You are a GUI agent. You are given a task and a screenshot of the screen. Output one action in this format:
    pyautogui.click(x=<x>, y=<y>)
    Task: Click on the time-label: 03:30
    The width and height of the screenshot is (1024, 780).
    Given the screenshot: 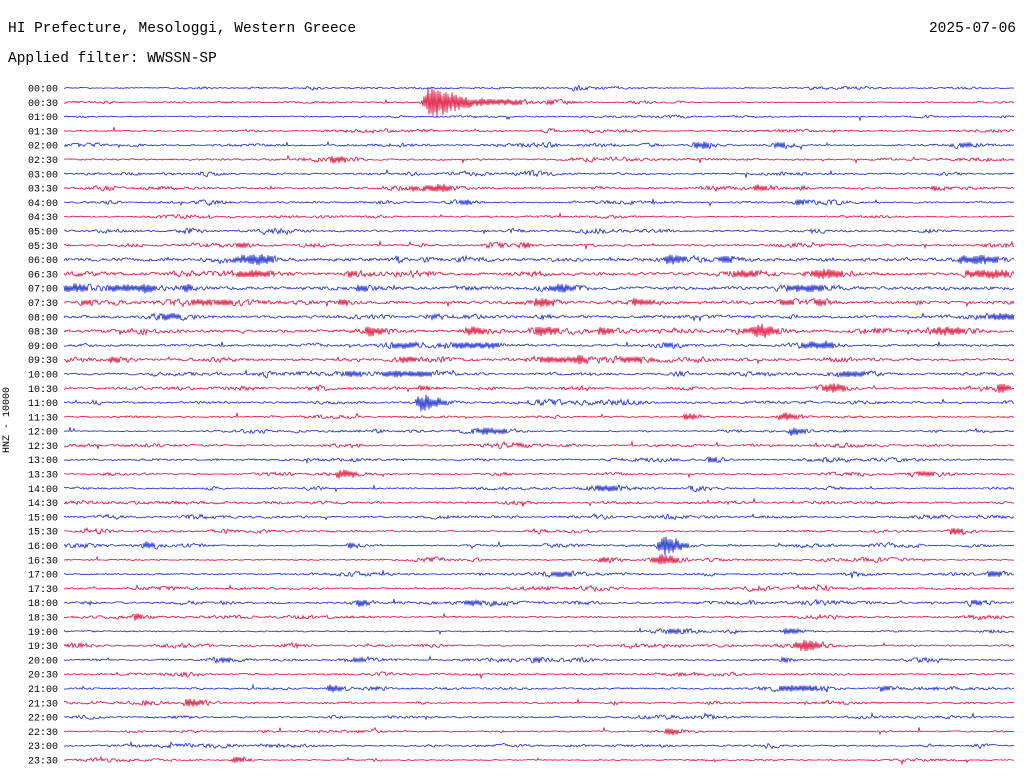 What is the action you would take?
    pyautogui.click(x=43, y=190)
    